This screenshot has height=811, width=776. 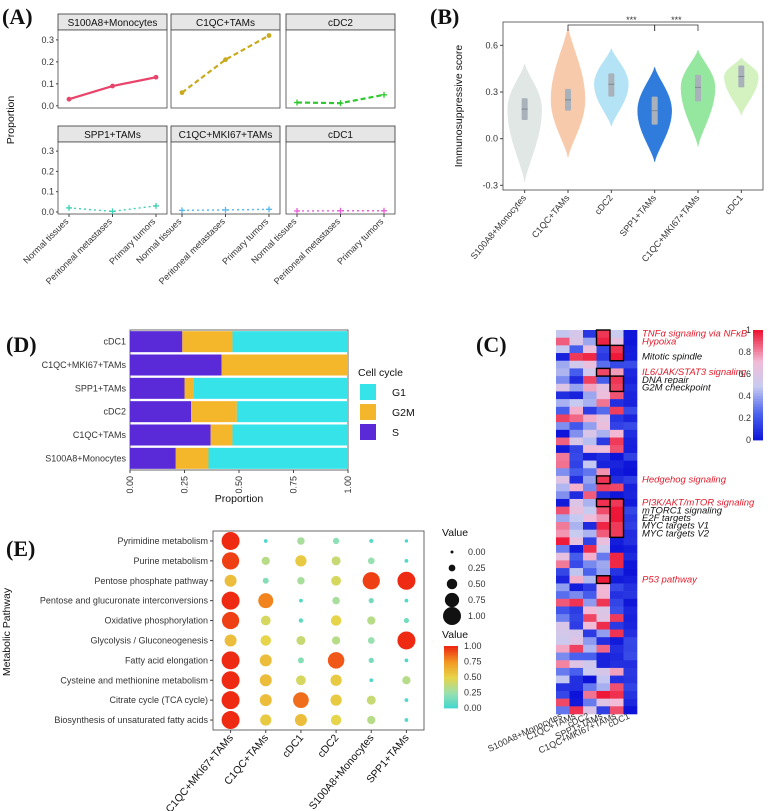 I want to click on violin-box, so click(x=611, y=85).